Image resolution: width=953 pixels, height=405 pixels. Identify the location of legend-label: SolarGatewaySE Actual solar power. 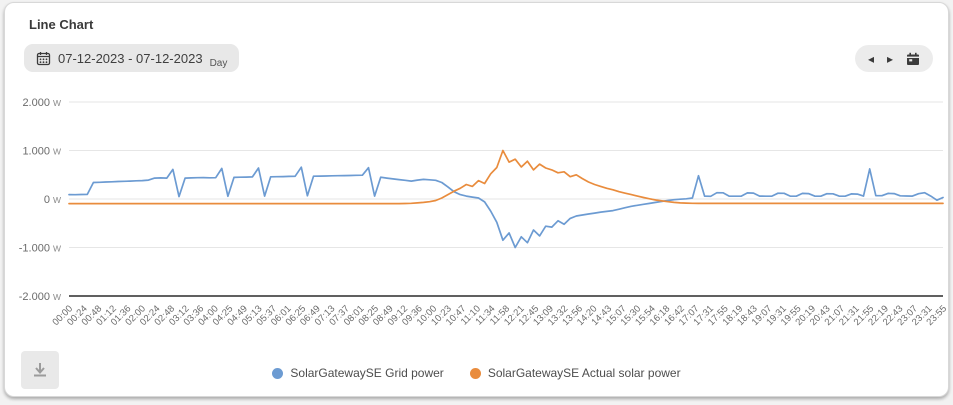
(584, 373).